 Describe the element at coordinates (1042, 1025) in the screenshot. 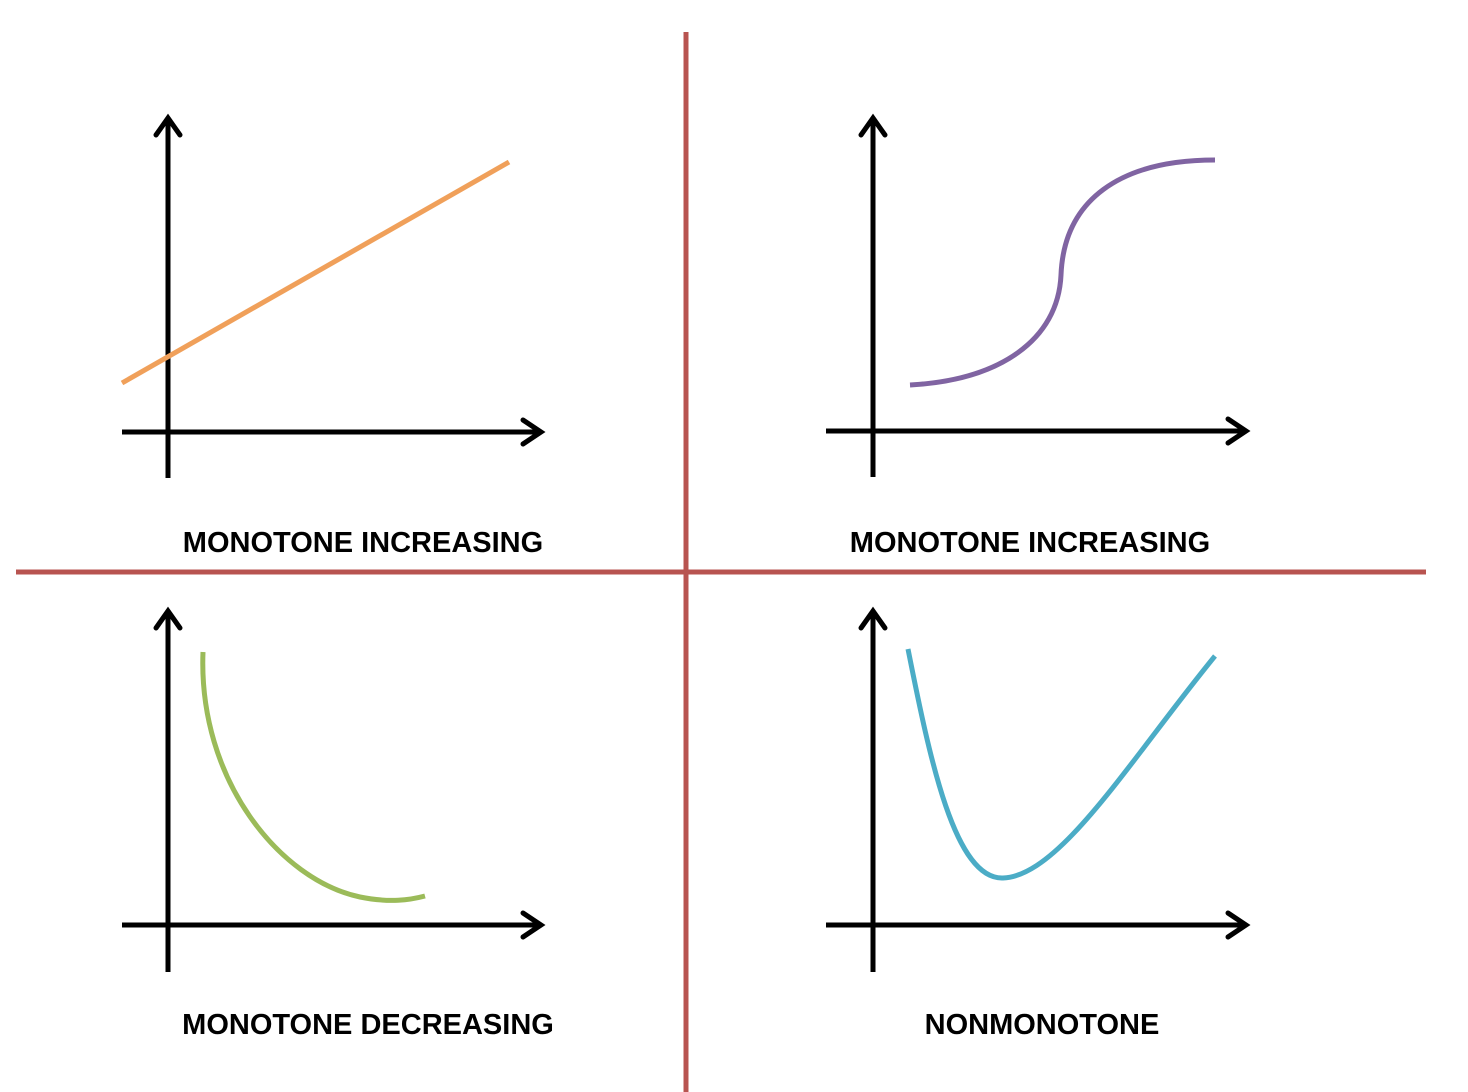

I see `panel-label: NONMONOTONE` at that location.